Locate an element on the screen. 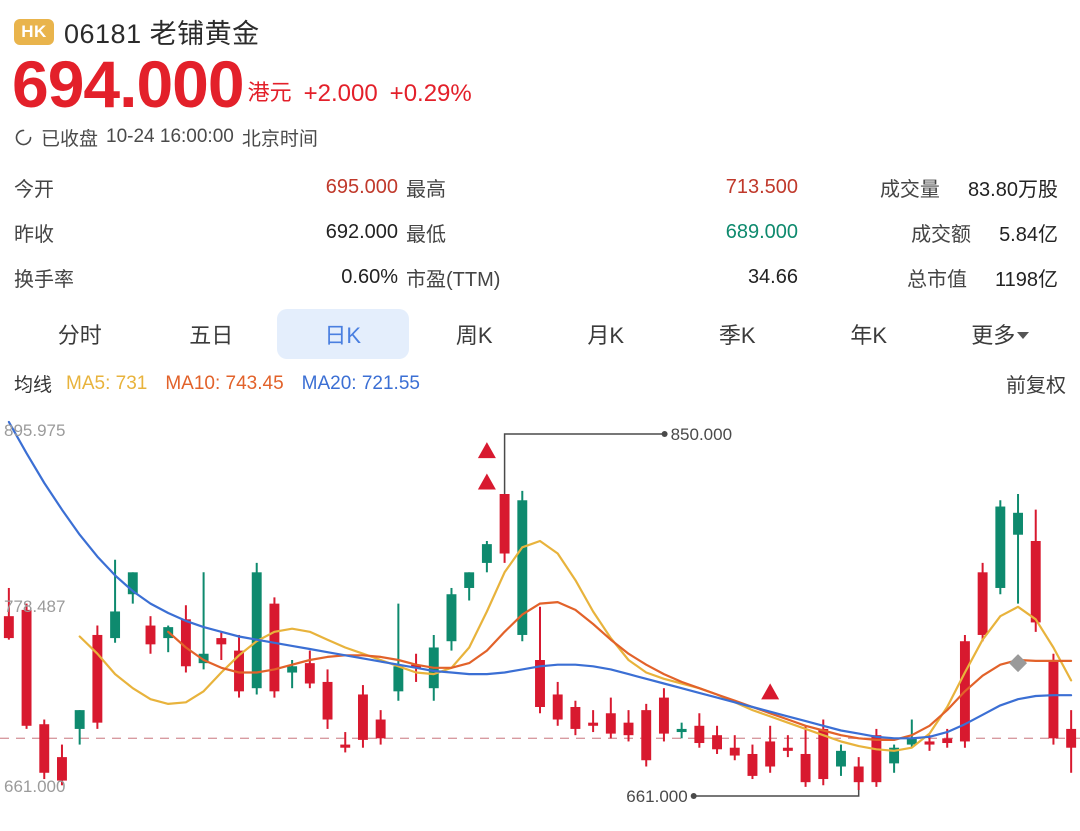  tab-daily-k: 日K is located at coordinates (343, 333).